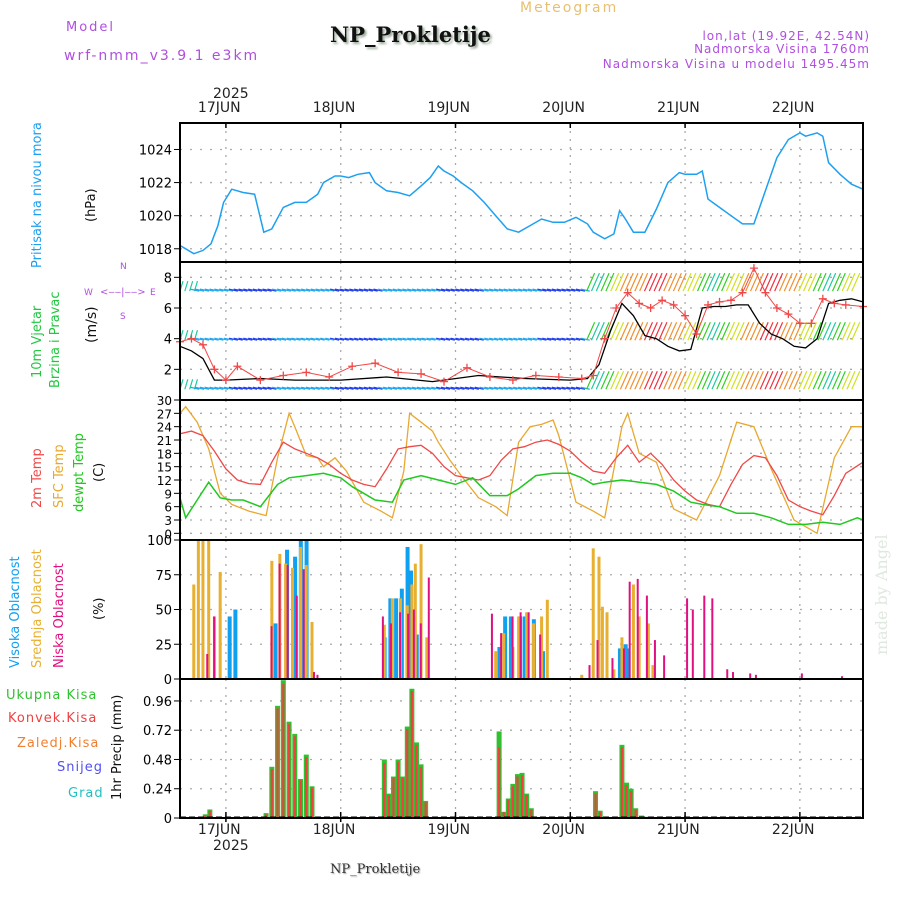 The height and width of the screenshot is (900, 900). What do you see at coordinates (155, 184) in the screenshot?
I see `y-tick-label: 1022` at bounding box center [155, 184].